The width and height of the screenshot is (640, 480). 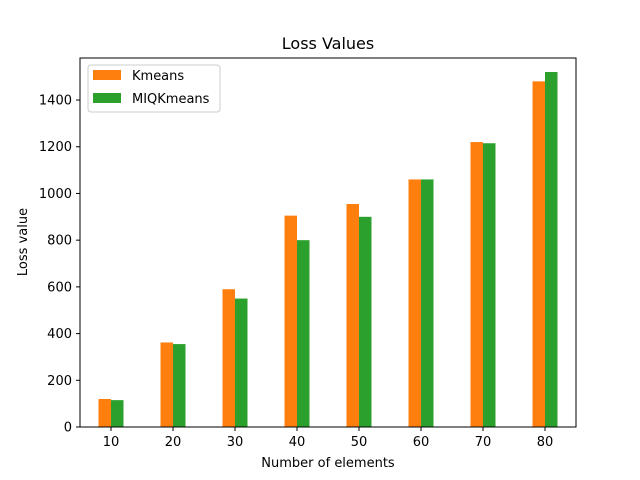 What do you see at coordinates (328, 463) in the screenshot?
I see `x-axis-label: Number of elements` at bounding box center [328, 463].